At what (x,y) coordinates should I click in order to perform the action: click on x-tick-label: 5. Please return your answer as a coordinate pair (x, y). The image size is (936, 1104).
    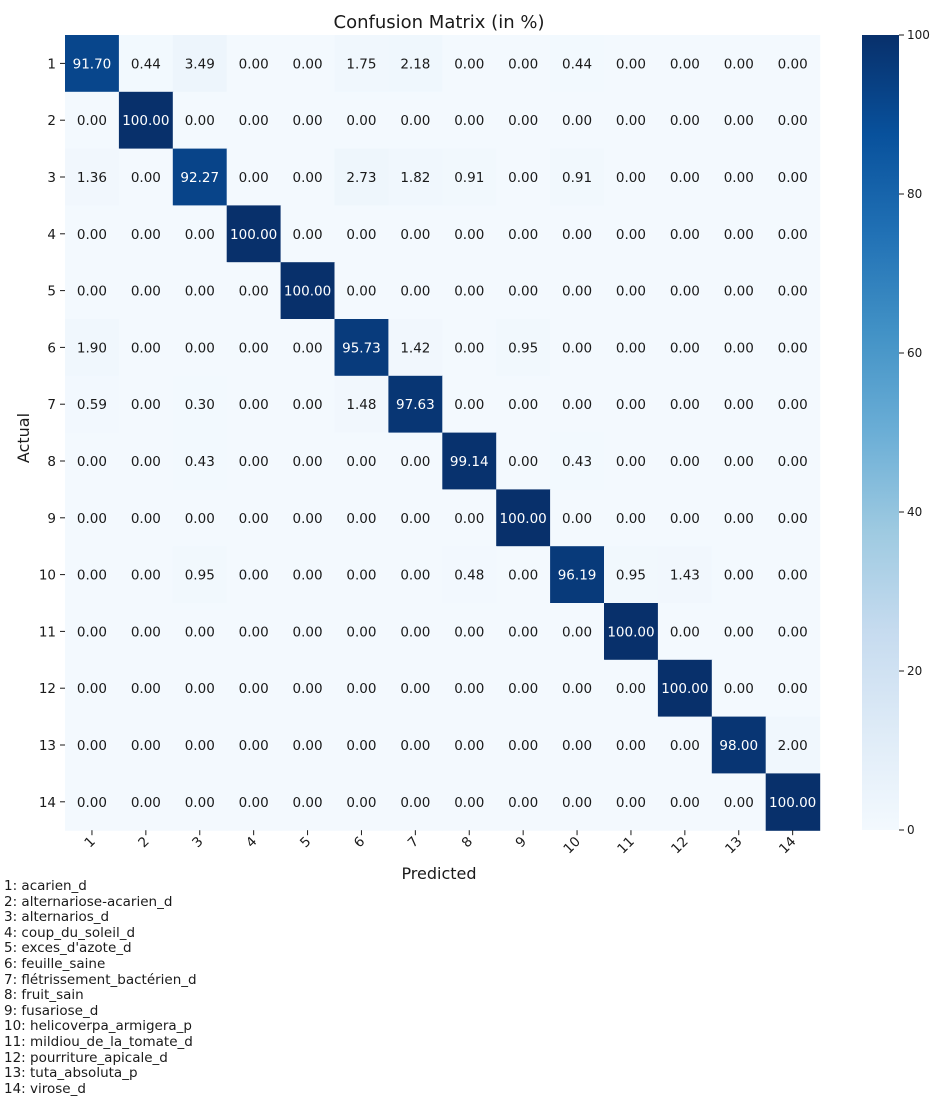
    Looking at the image, I should click on (305, 842).